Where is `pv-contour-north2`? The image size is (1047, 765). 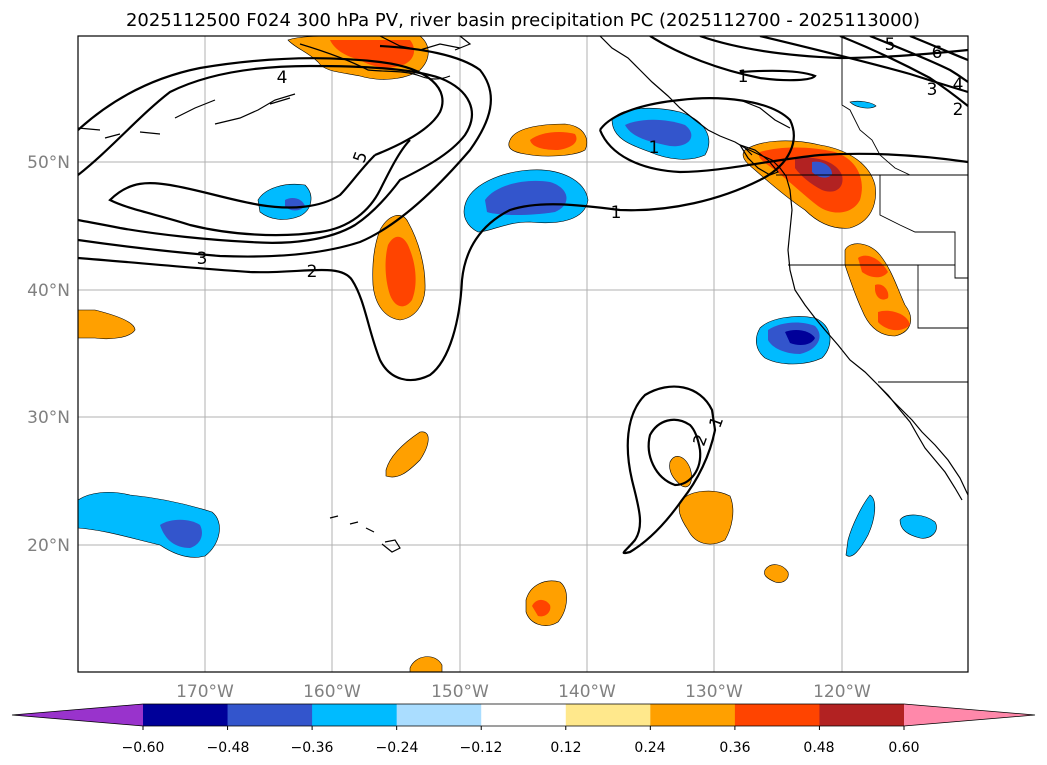
pv-contour-north2 is located at coordinates (863, 65).